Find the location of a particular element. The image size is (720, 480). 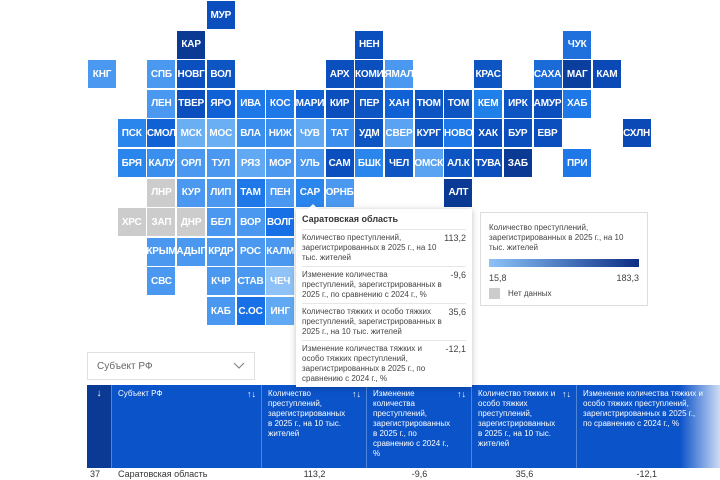

region-tile: ПЕН is located at coordinates (280, 192).